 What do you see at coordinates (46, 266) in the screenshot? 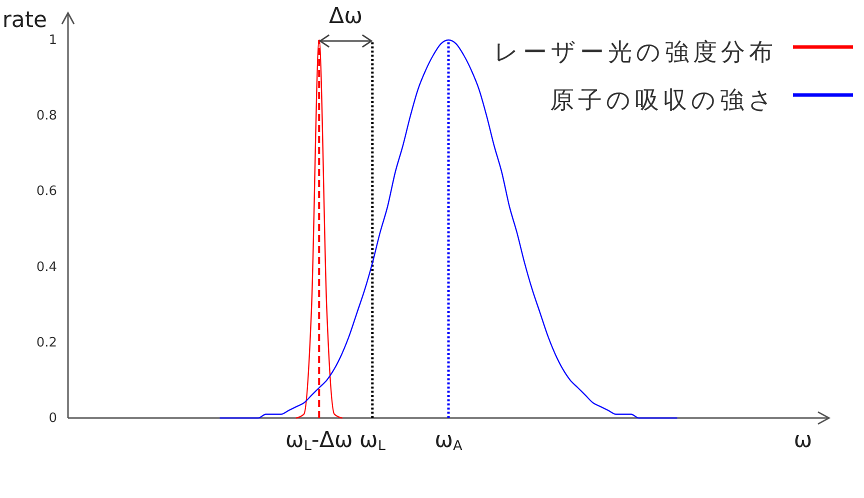
I see `y-tick-label: 0.4` at bounding box center [46, 266].